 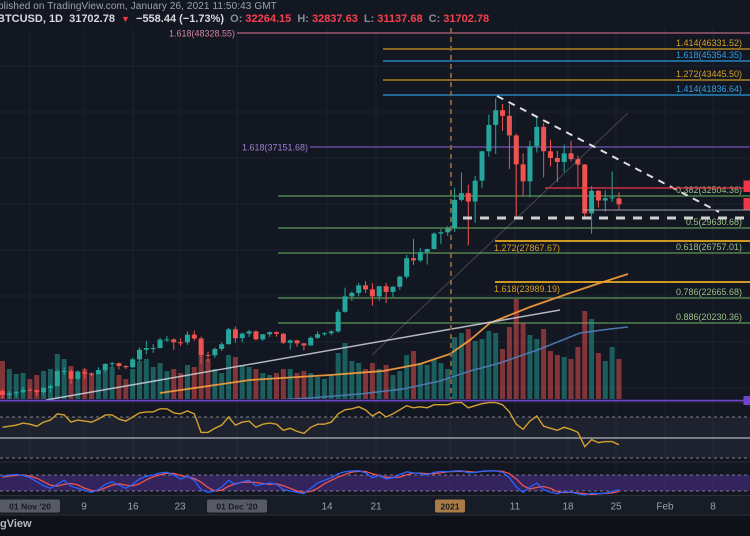 I want to click on year-marker-box, so click(x=450, y=506).